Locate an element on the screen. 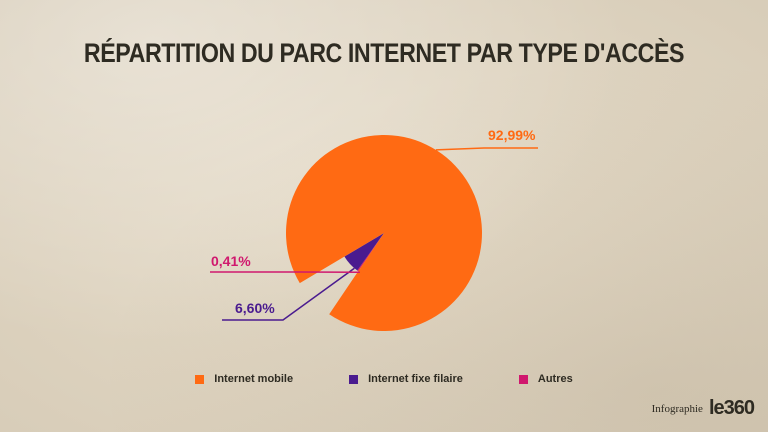 This screenshot has height=432, width=768. legend-item-internet-mobile: Internet mobile is located at coordinates (244, 379).